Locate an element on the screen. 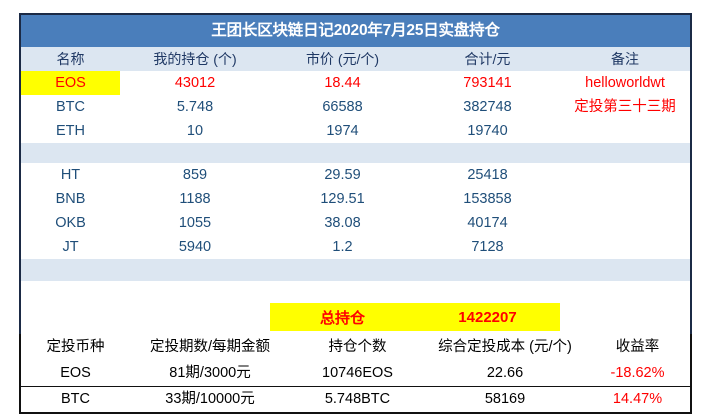 The image size is (704, 416). table-row: ETH 10 1974 19740 is located at coordinates (356, 131).